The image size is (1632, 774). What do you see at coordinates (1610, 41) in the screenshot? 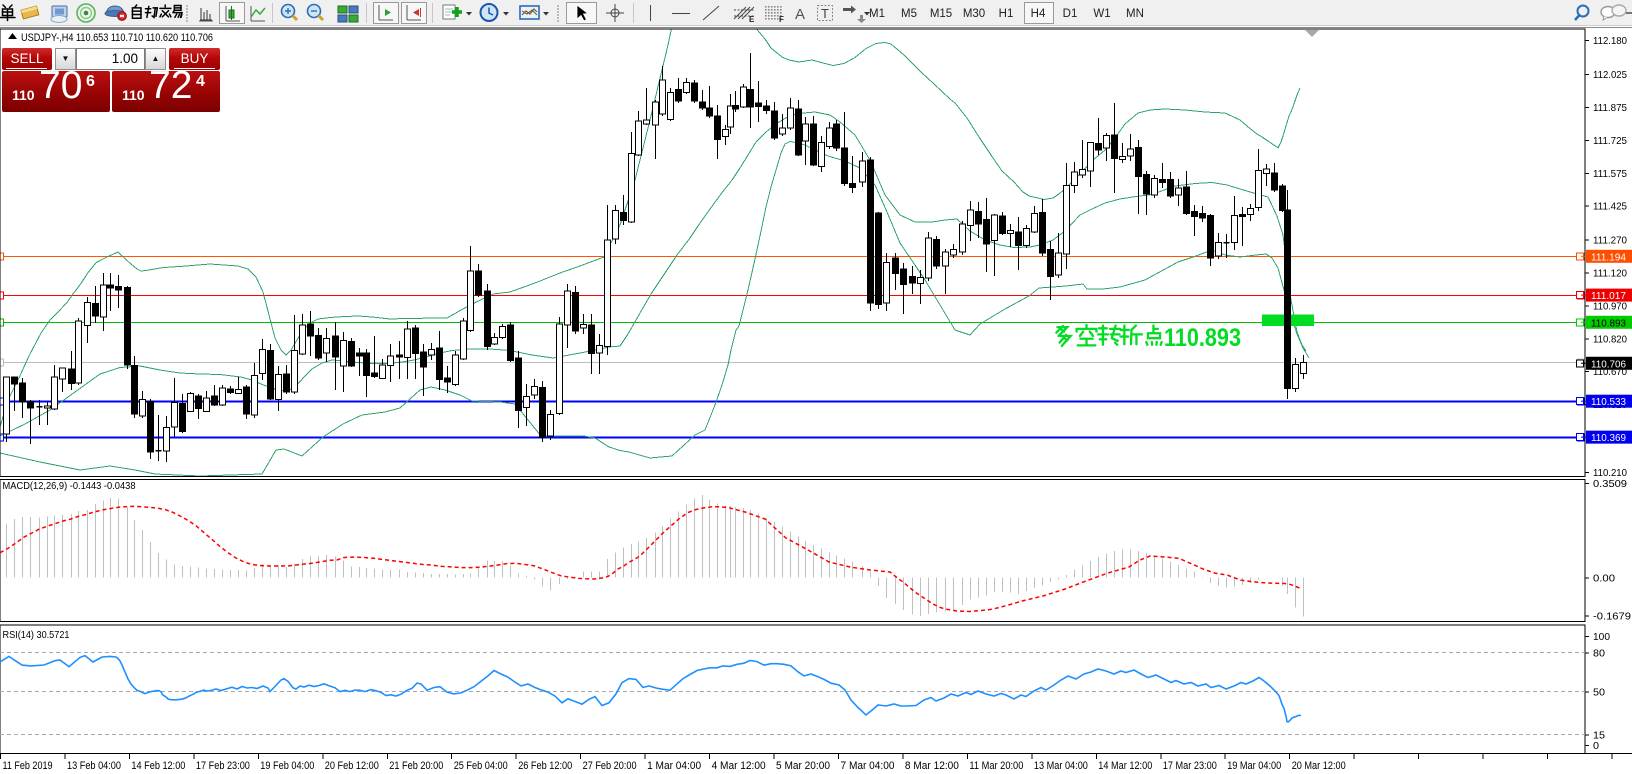
I see `svg-text: 112.180` at bounding box center [1610, 41].